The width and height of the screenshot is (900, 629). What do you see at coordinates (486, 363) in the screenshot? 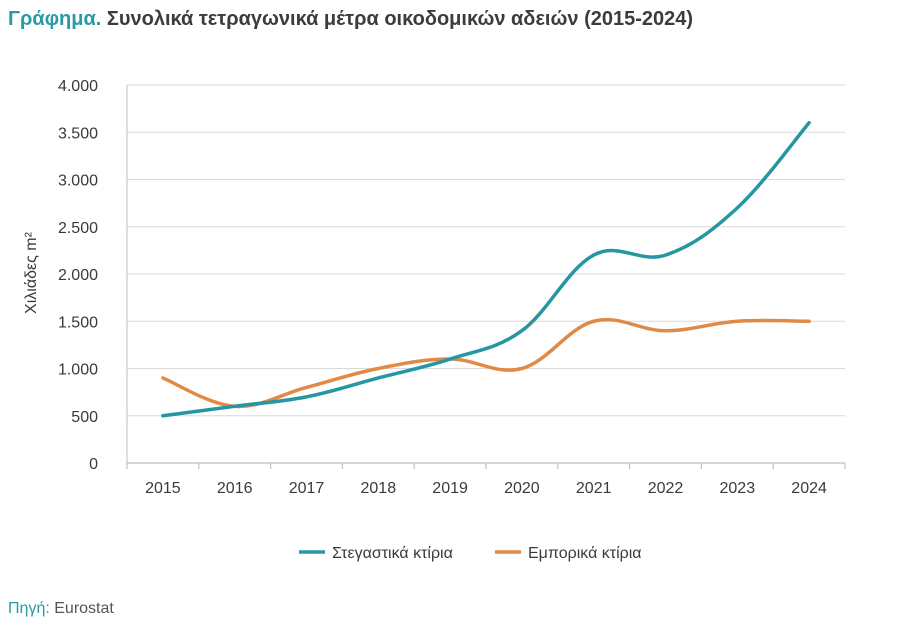
I see `series-line-commercial` at bounding box center [486, 363].